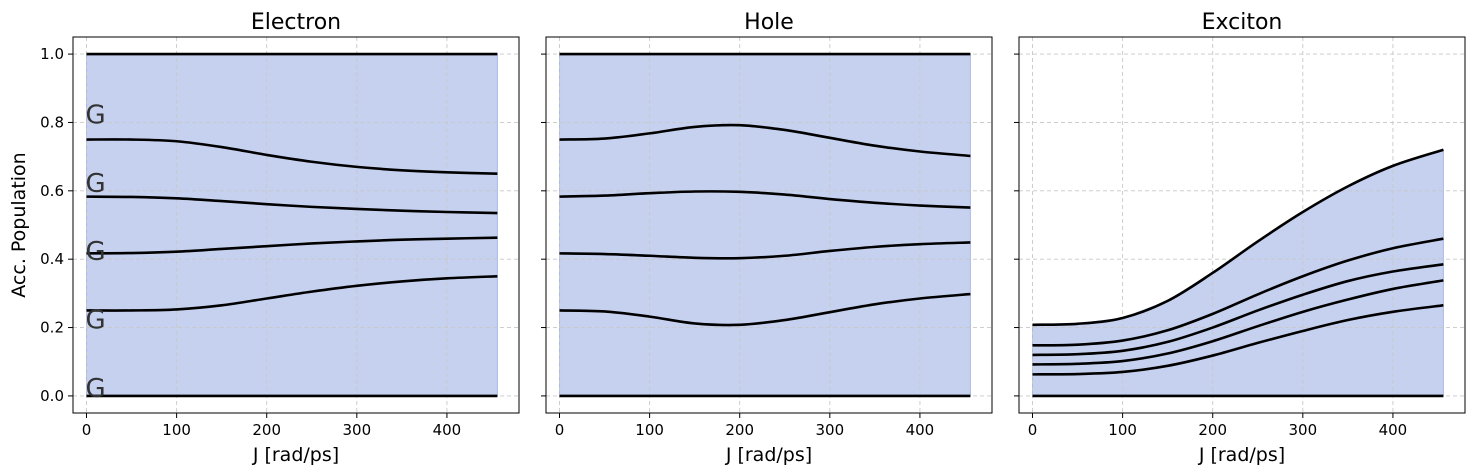 This screenshot has width=1475, height=475. I want to click on annotation-g-0: G, so click(96, 389).